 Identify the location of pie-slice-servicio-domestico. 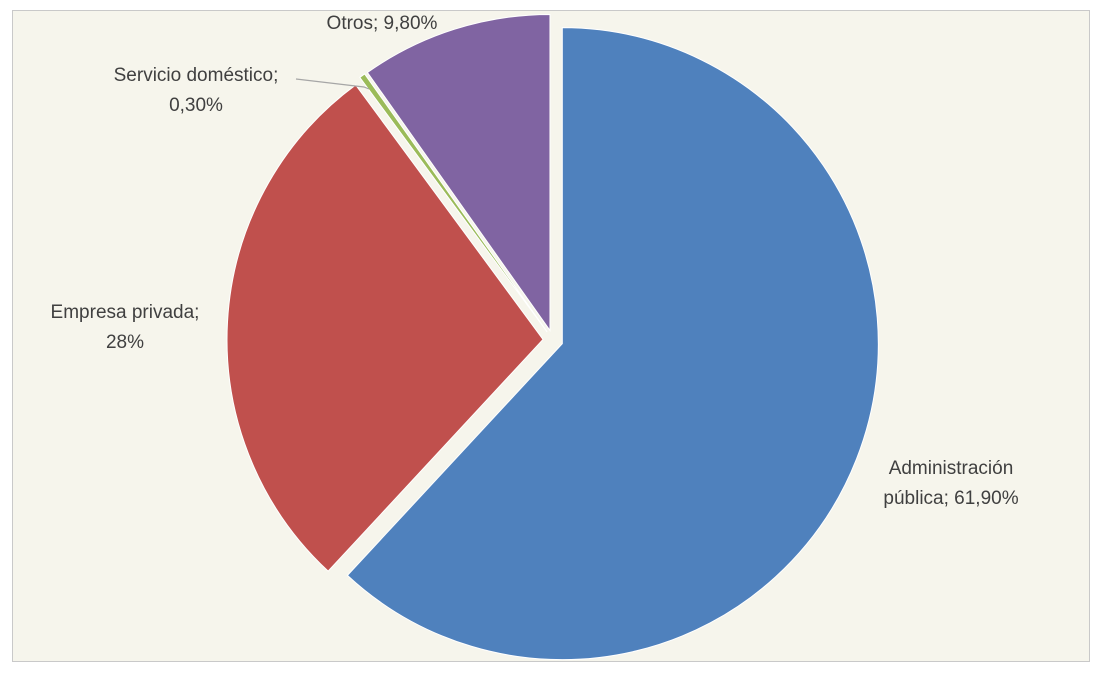
(453, 203).